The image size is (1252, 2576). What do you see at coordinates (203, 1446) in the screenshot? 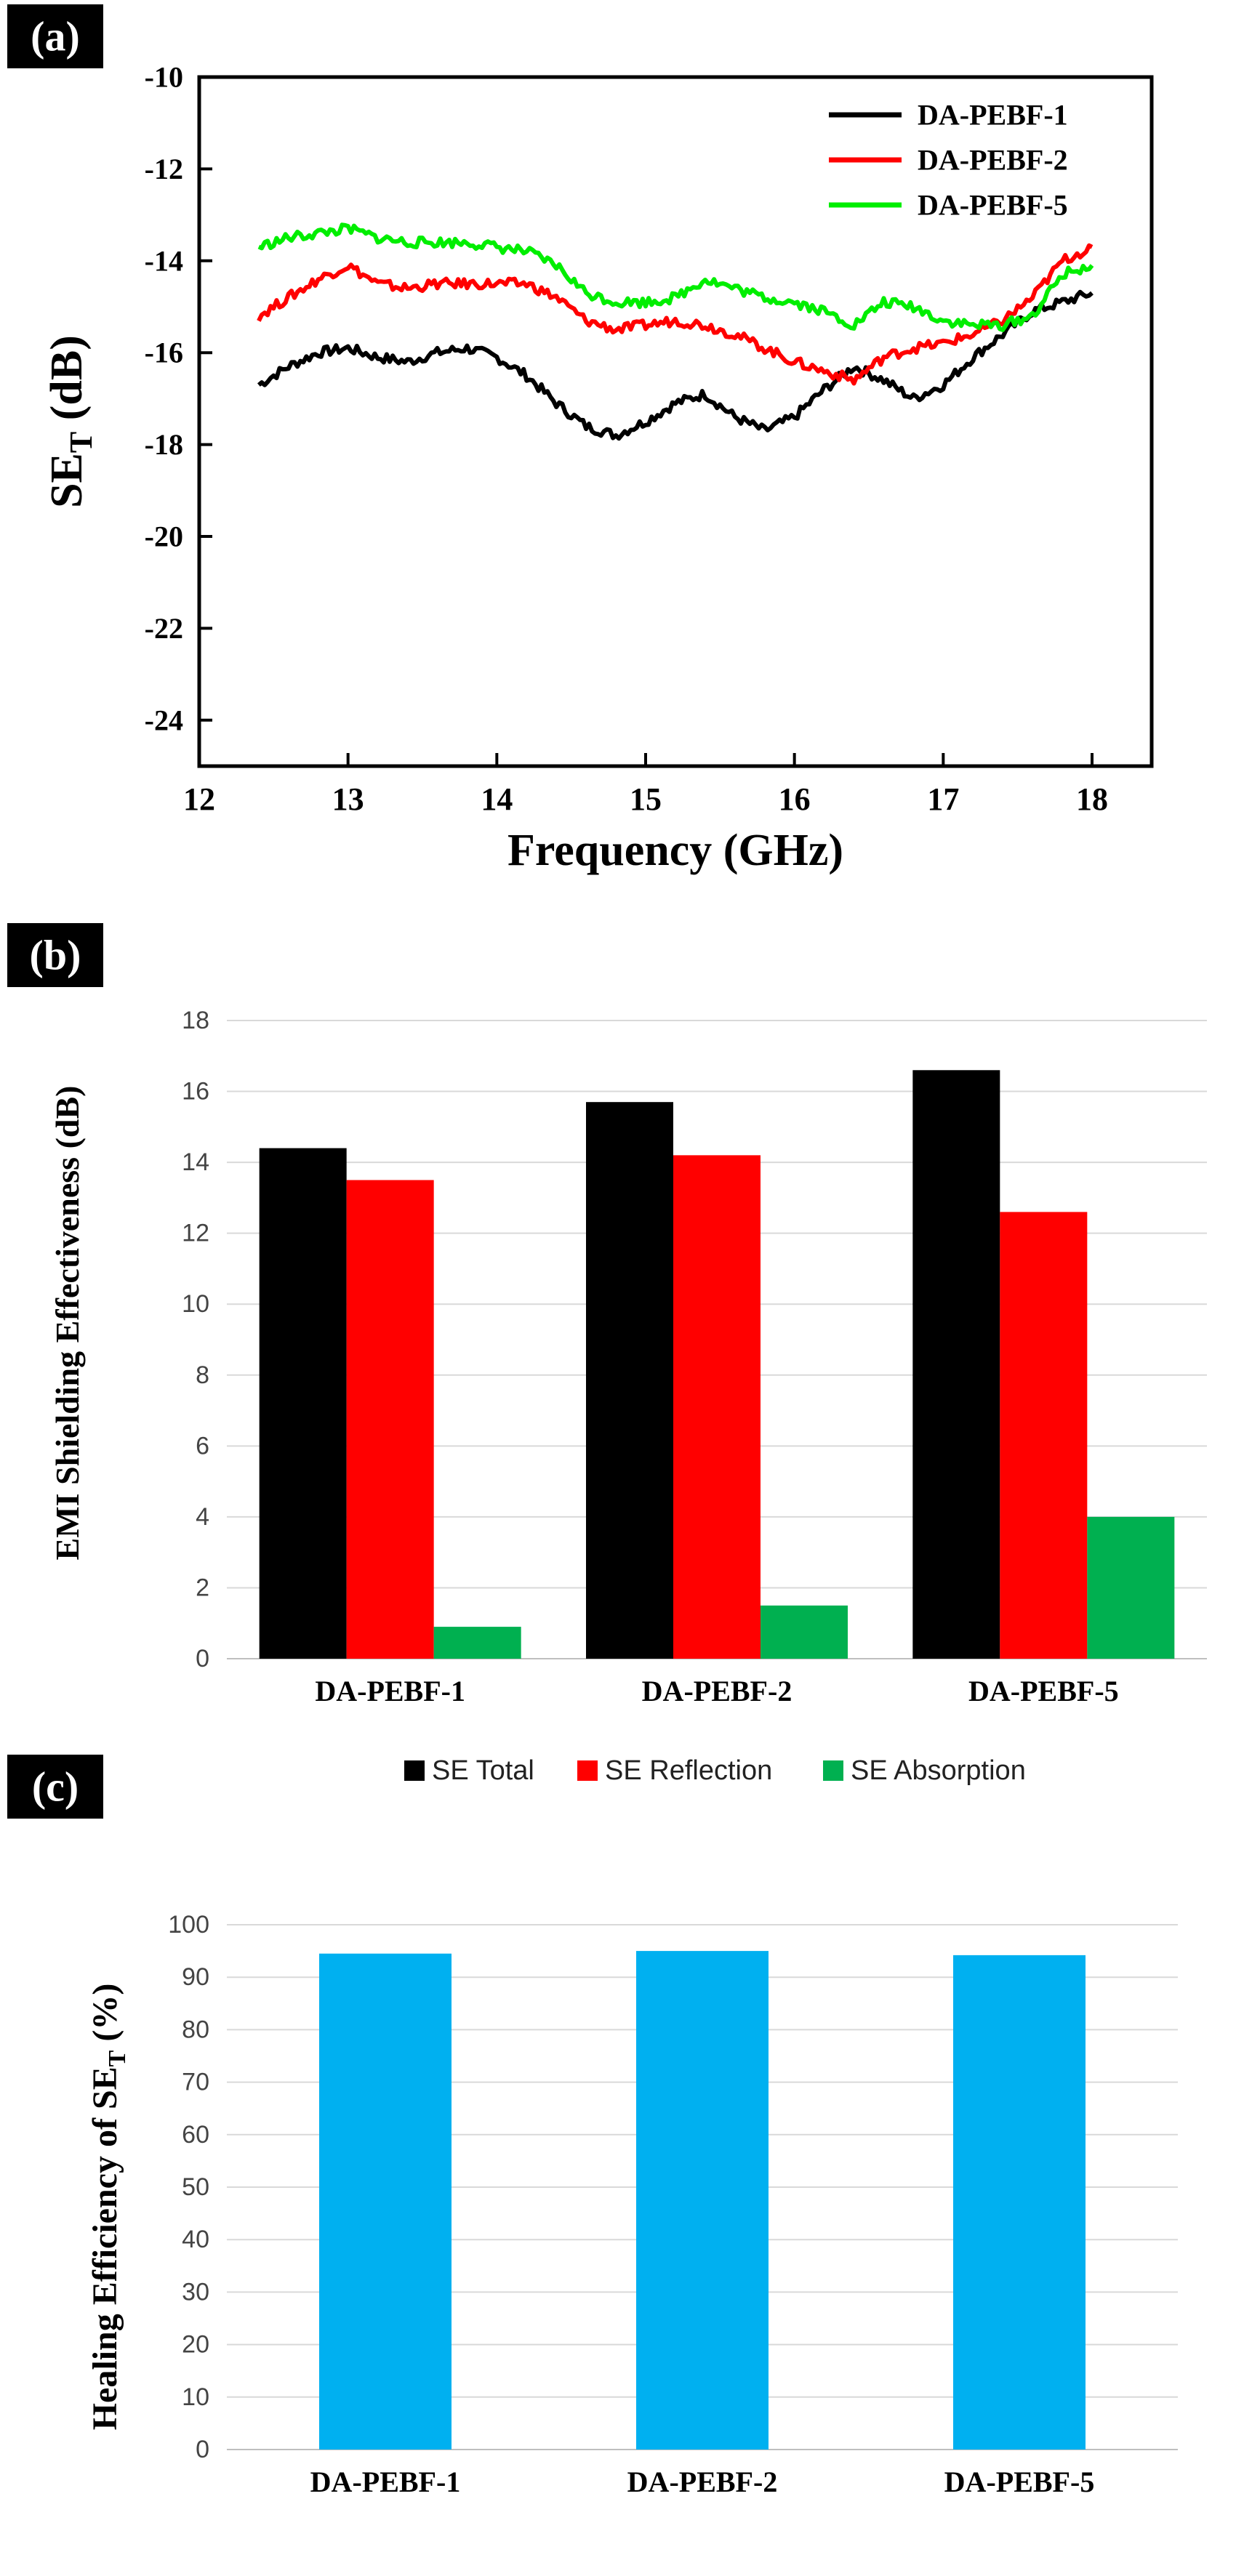
I see `chart-b-y-tick-label: 6` at bounding box center [203, 1446].